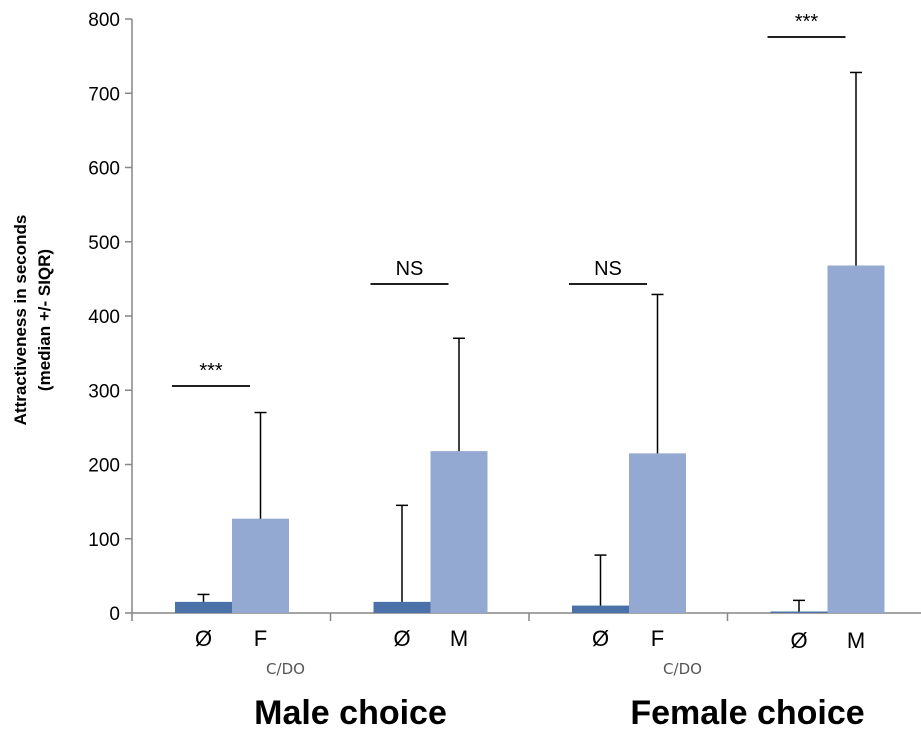 This screenshot has width=921, height=730. What do you see at coordinates (114, 614) in the screenshot?
I see `y-tick-label: 0` at bounding box center [114, 614].